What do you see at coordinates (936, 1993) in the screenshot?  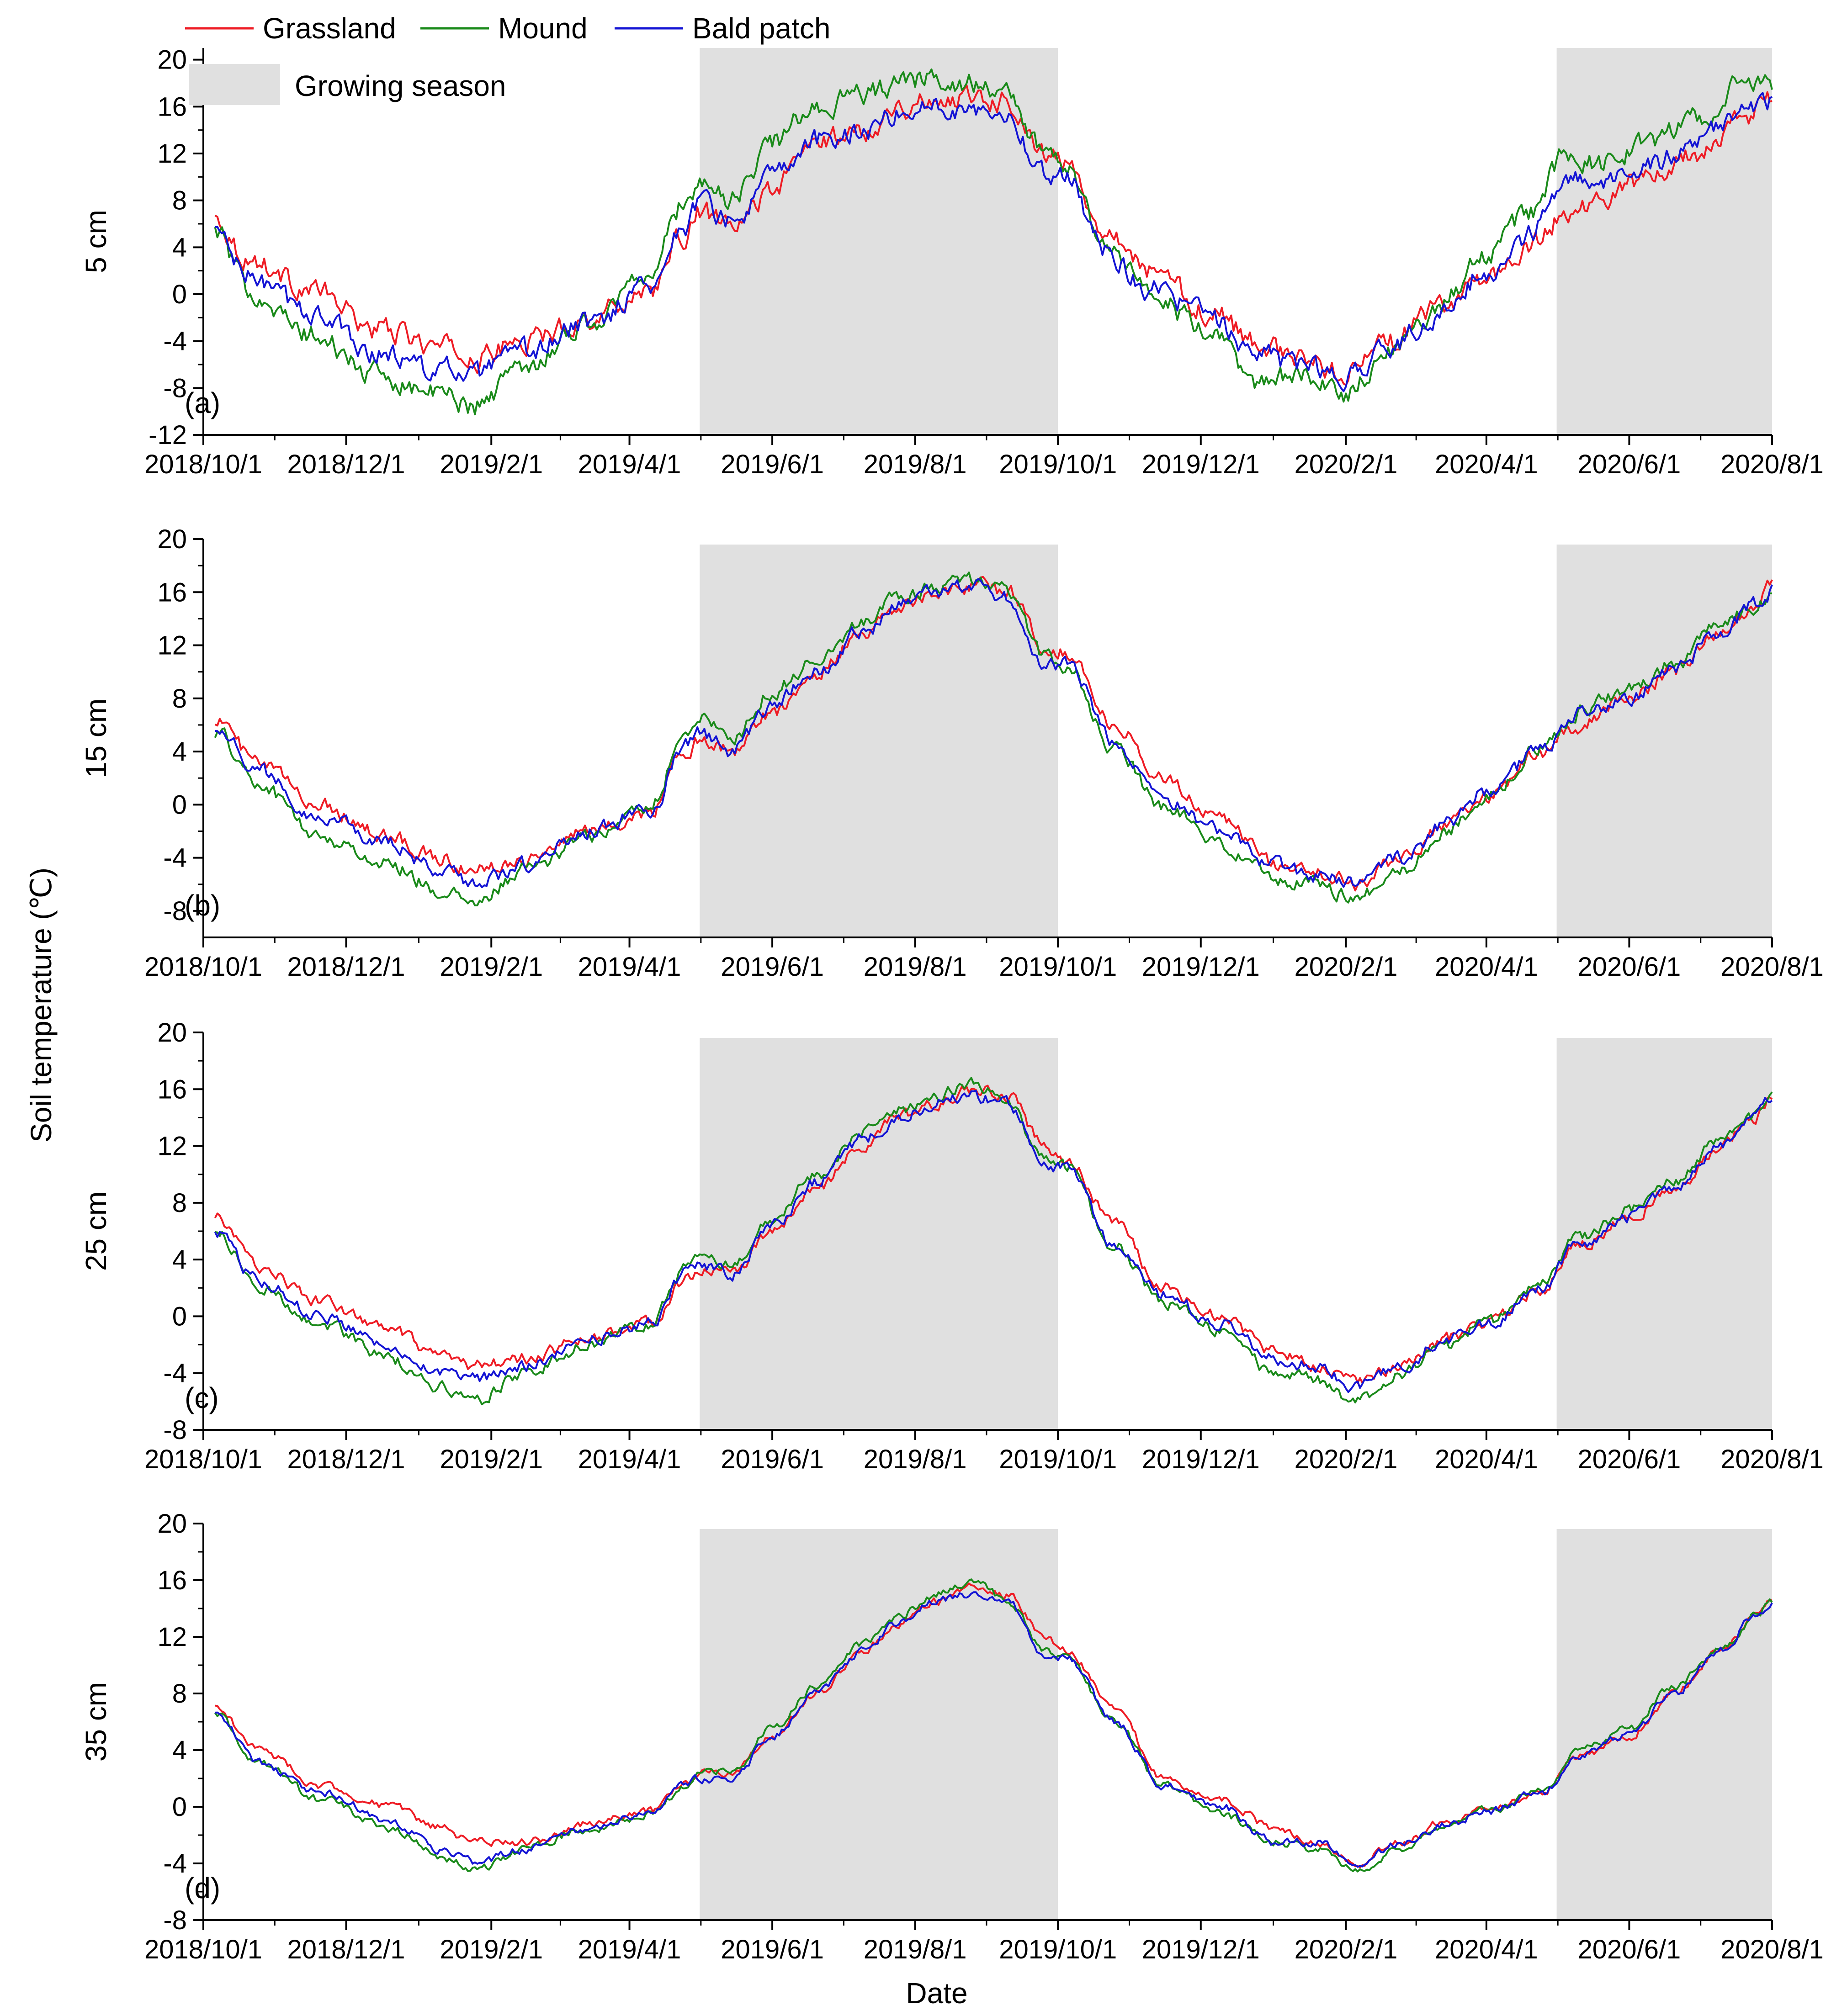 I see `x-axis-title: Date` at bounding box center [936, 1993].